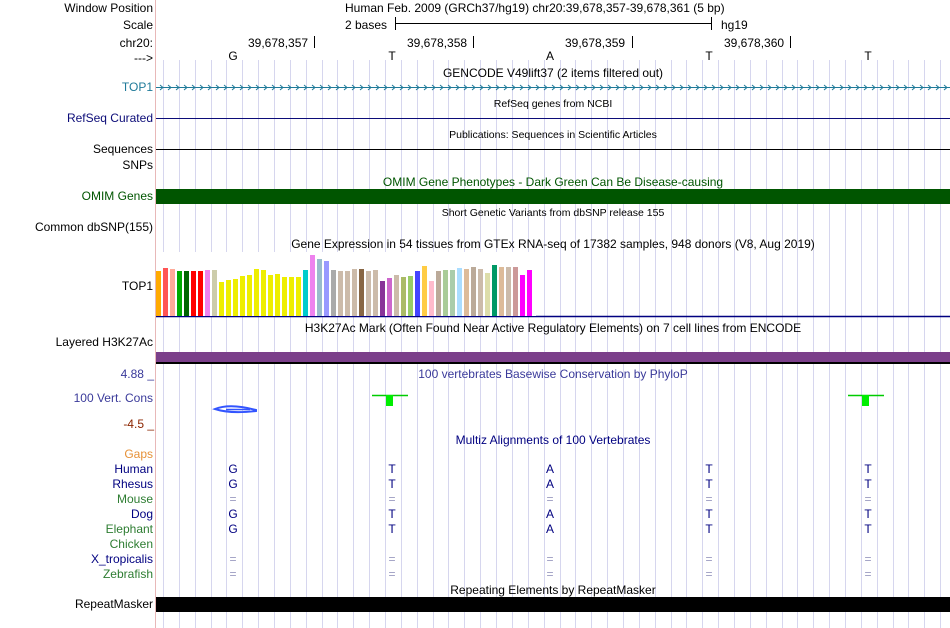 This screenshot has width=950, height=628. Describe the element at coordinates (138, 454) in the screenshot. I see `multiz-species-label: Gaps` at that location.